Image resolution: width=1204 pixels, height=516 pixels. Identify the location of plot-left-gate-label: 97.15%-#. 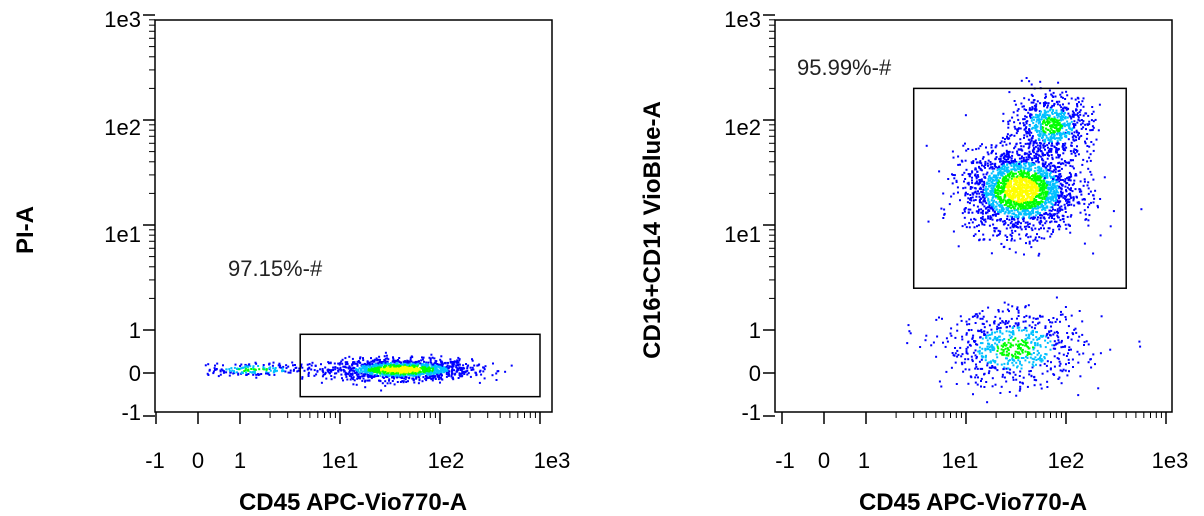
(275, 268).